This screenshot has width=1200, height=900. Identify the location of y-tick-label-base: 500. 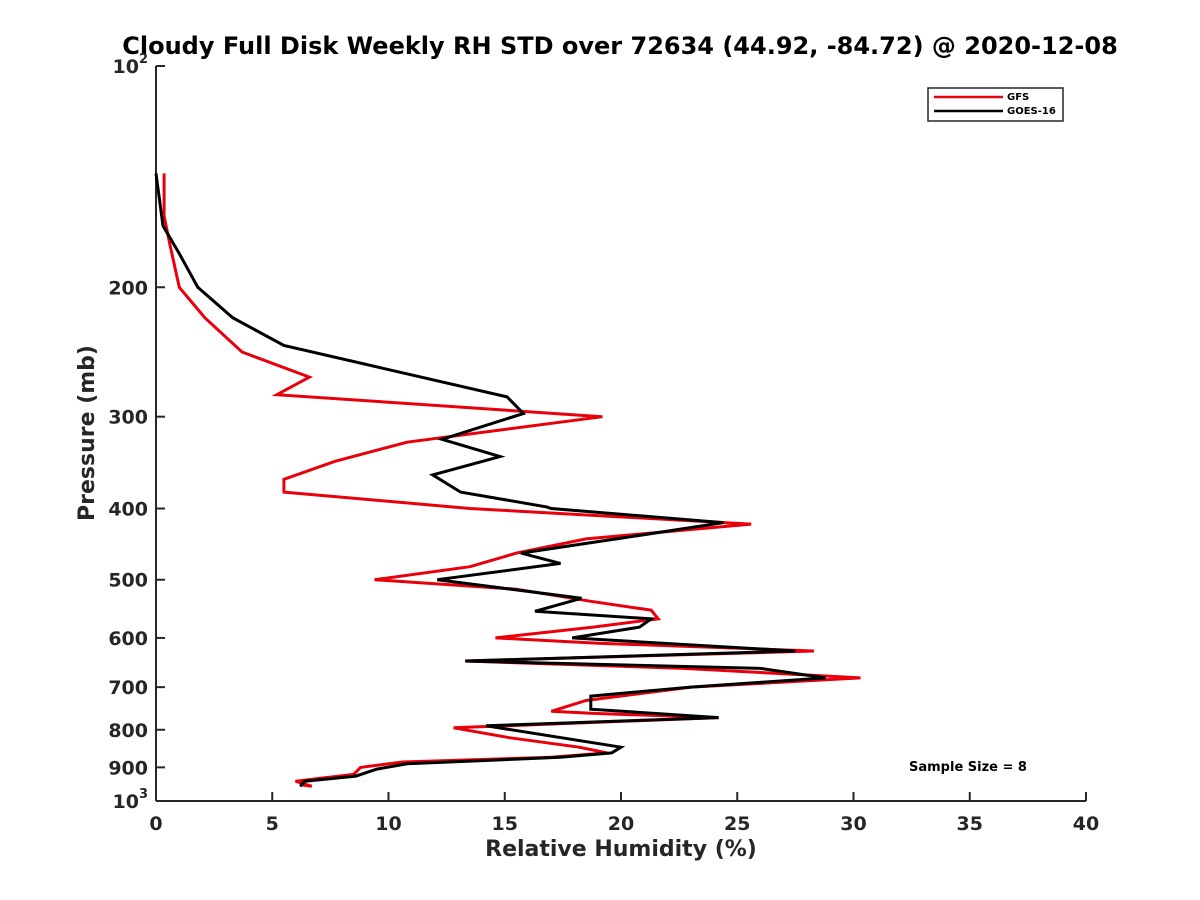
(128, 581).